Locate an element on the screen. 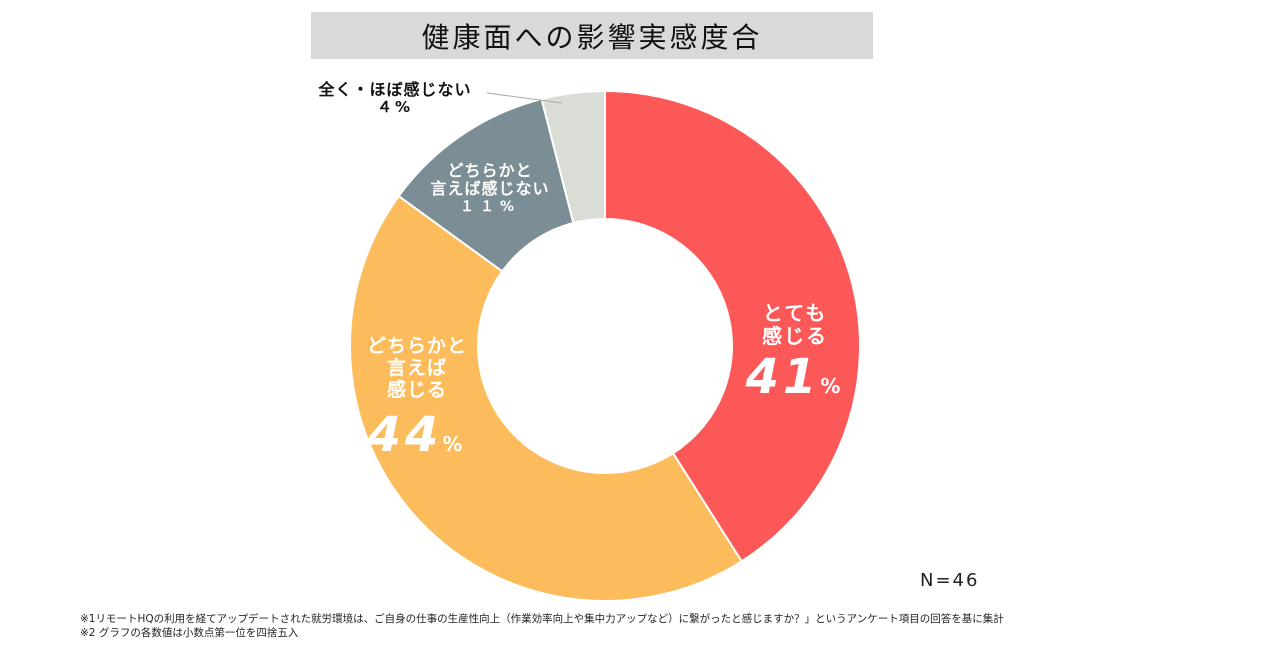 The height and width of the screenshot is (670, 1280). slice-very-much is located at coordinates (732, 326).